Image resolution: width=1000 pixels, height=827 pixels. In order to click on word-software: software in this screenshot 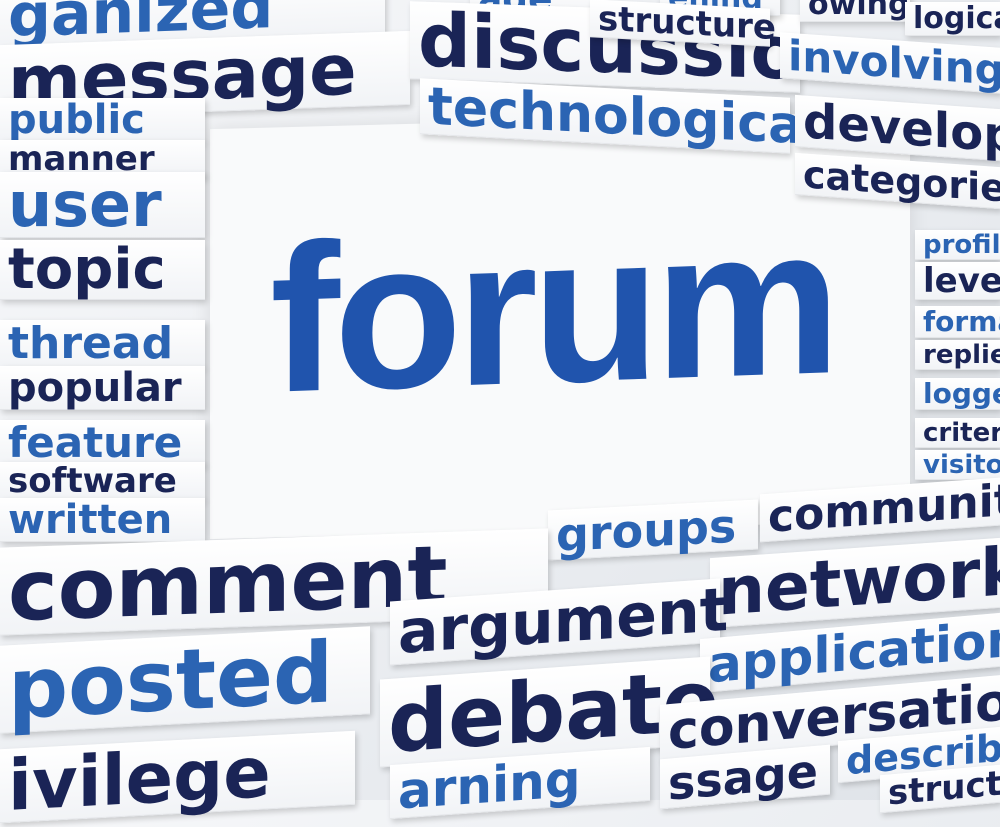, I will do `click(102, 481)`.